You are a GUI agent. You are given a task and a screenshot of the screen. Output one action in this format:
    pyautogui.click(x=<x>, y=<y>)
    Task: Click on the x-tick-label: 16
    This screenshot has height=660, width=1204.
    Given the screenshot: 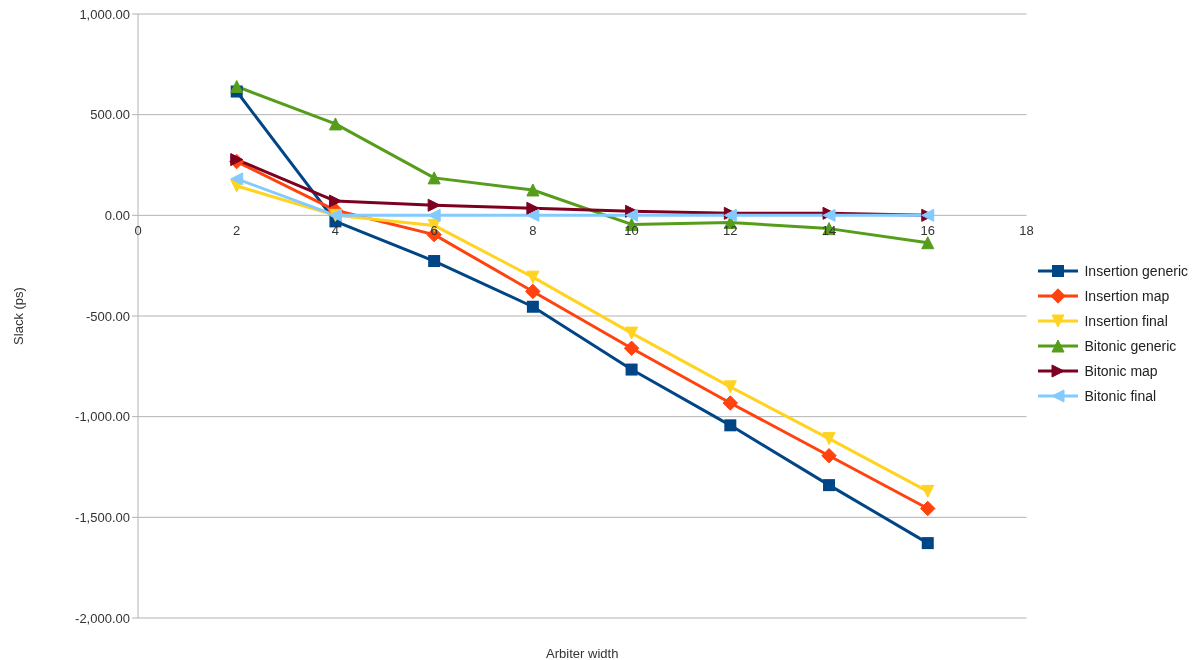 What is the action you would take?
    pyautogui.click(x=927, y=231)
    